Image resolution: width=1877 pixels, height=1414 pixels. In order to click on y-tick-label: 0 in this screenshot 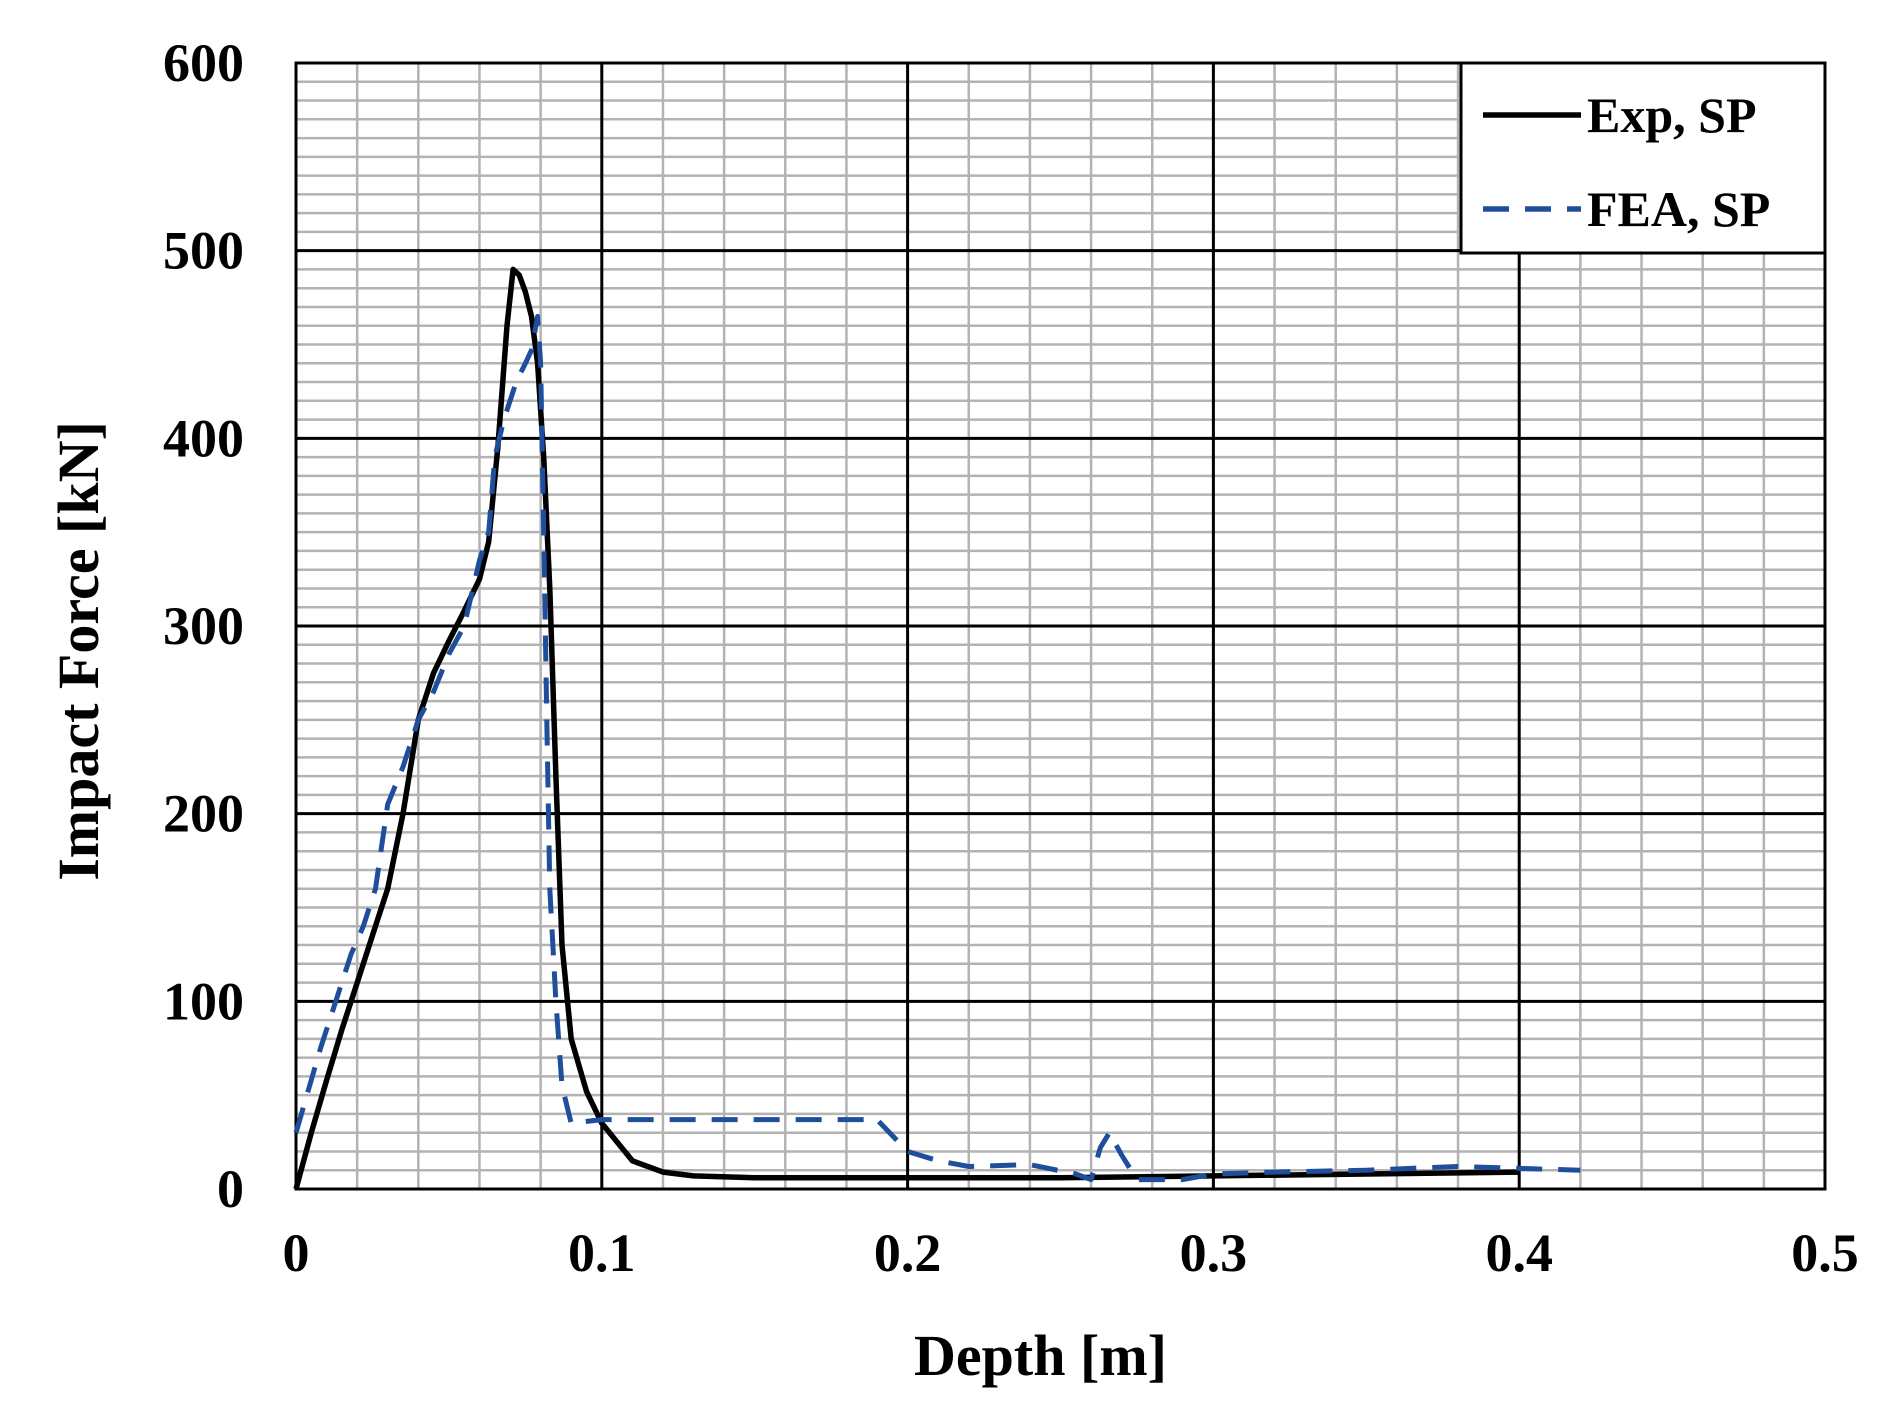, I will do `click(230, 1189)`.